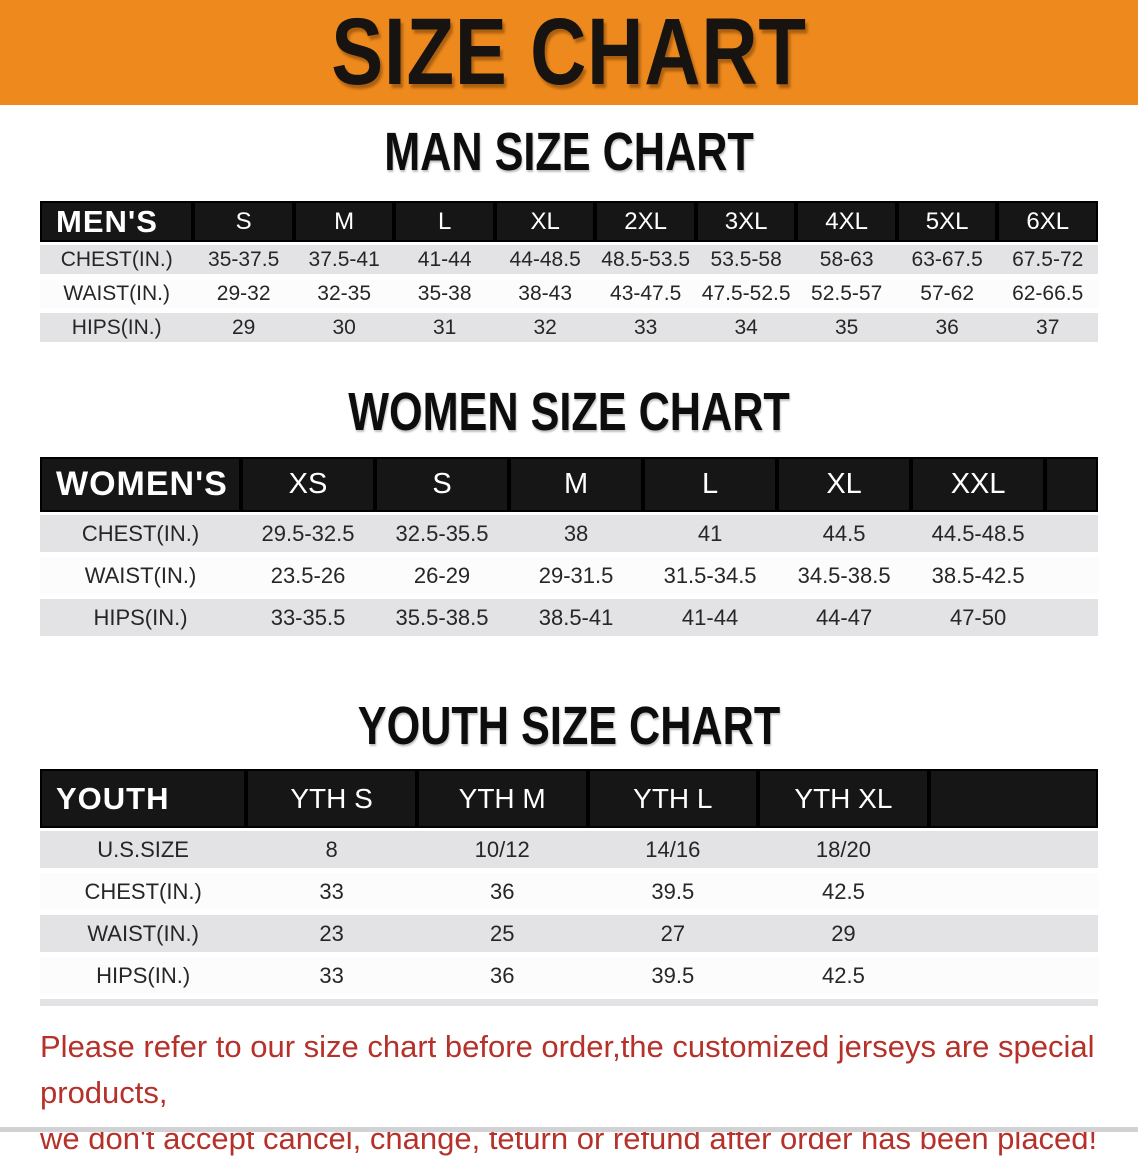 The image size is (1138, 1162). I want to click on size-header-row: YOUTH YTH S YTH M YTH L YTH XL, so click(569, 800).